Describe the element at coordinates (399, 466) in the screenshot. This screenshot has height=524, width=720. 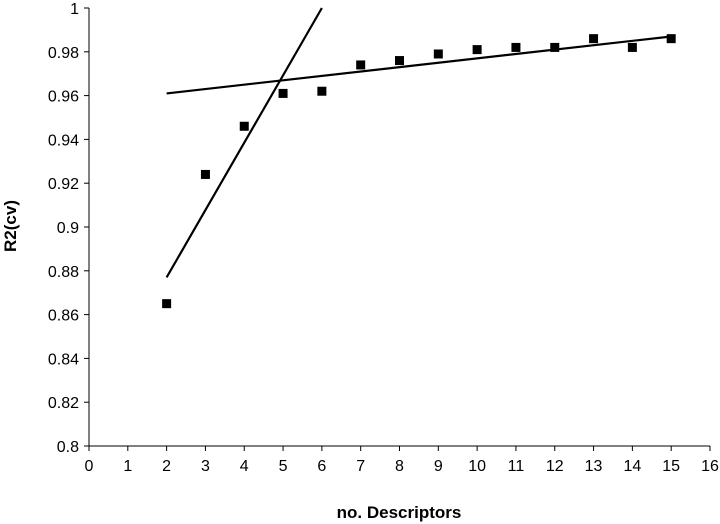
I see `x-tick-label: 8` at that location.